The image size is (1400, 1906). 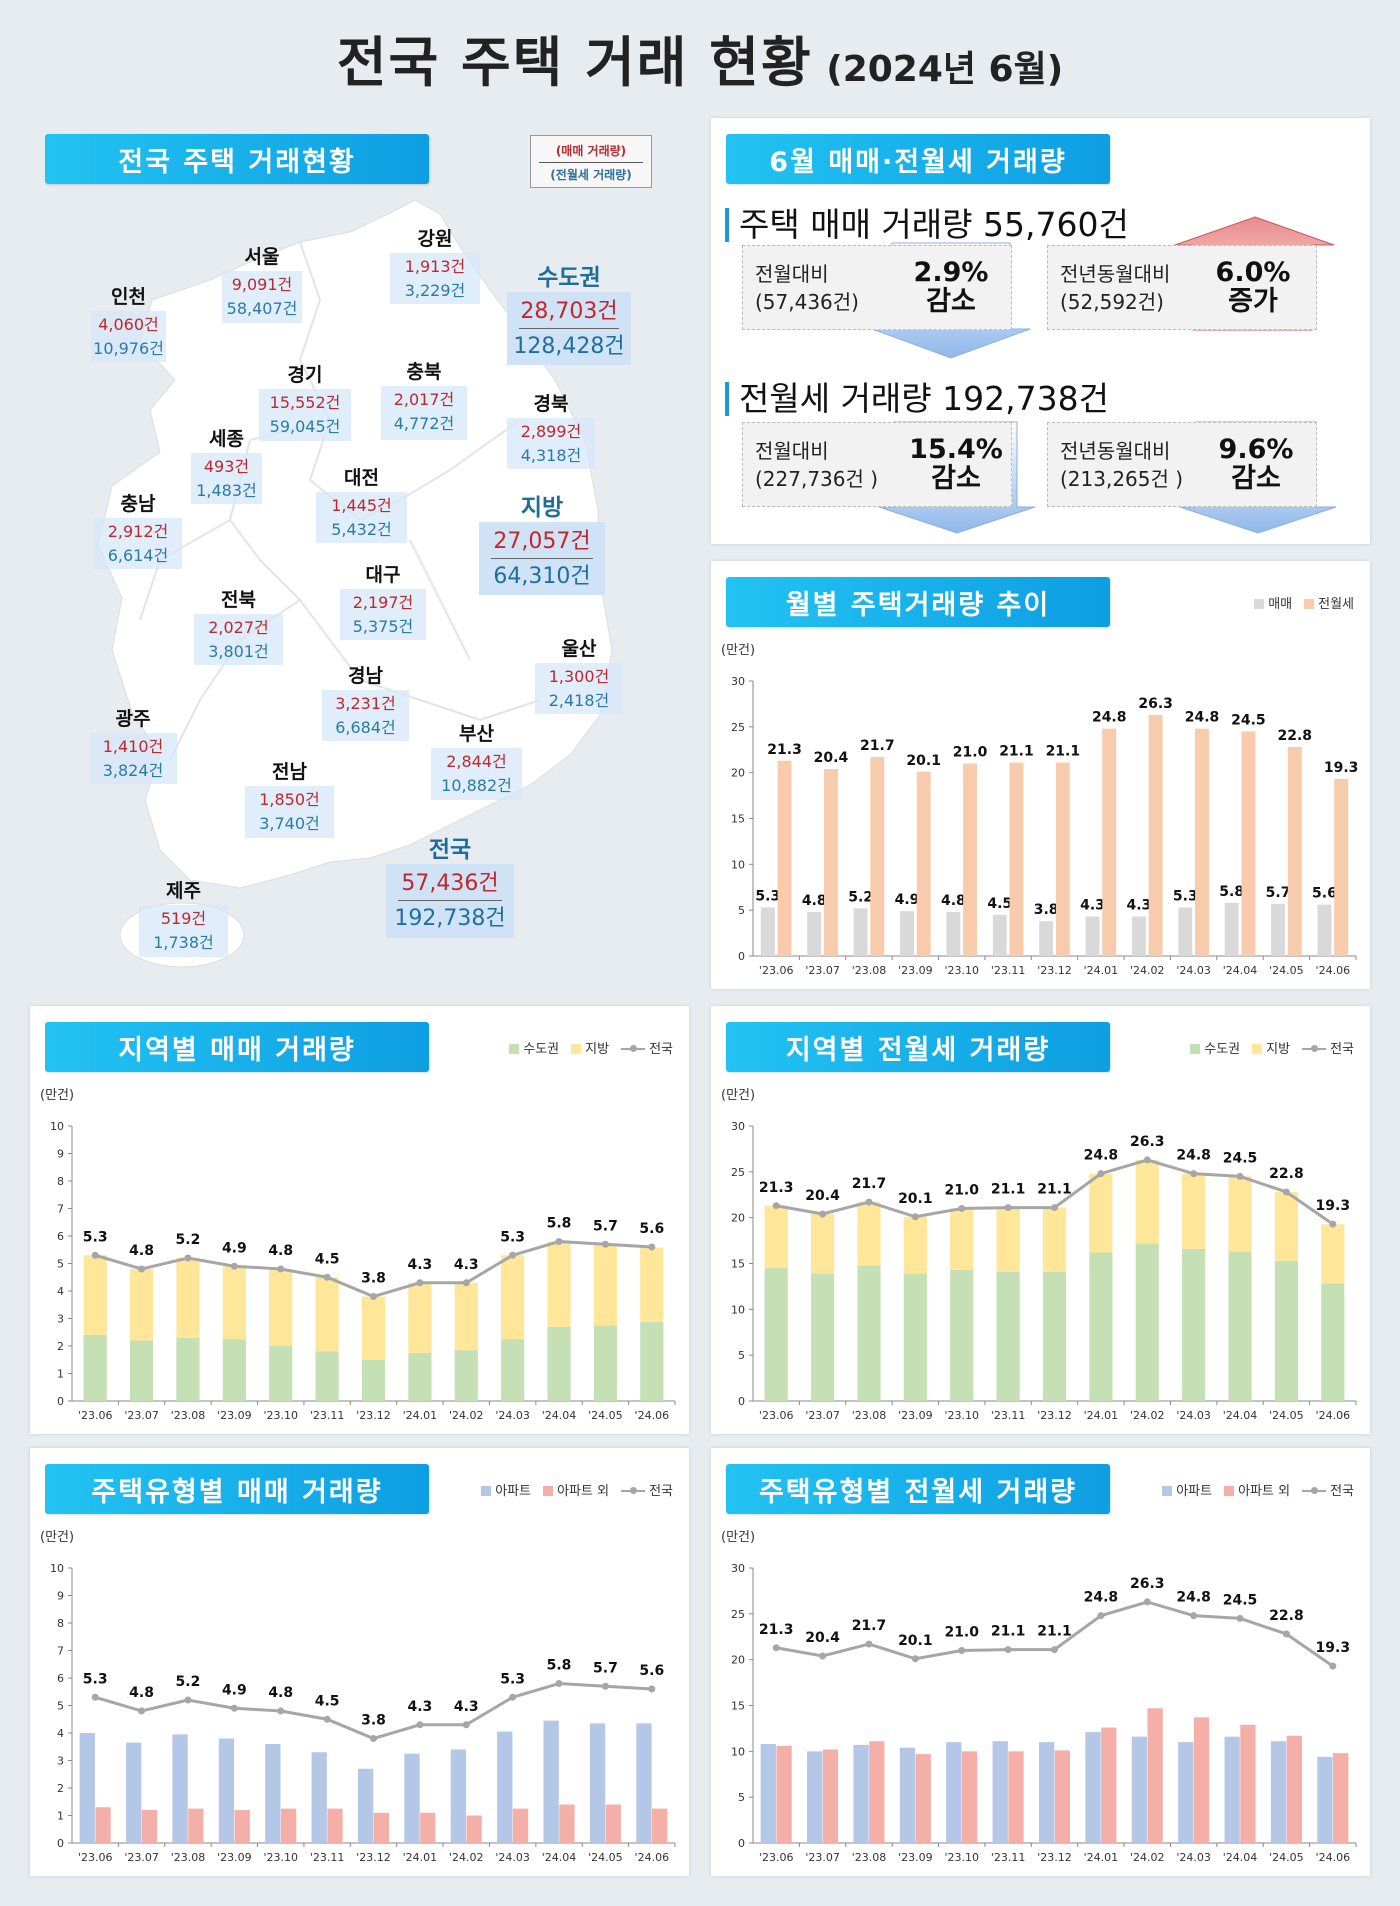 What do you see at coordinates (466, 1857) in the screenshot?
I see `x-tick-label: '24.02` at bounding box center [466, 1857].